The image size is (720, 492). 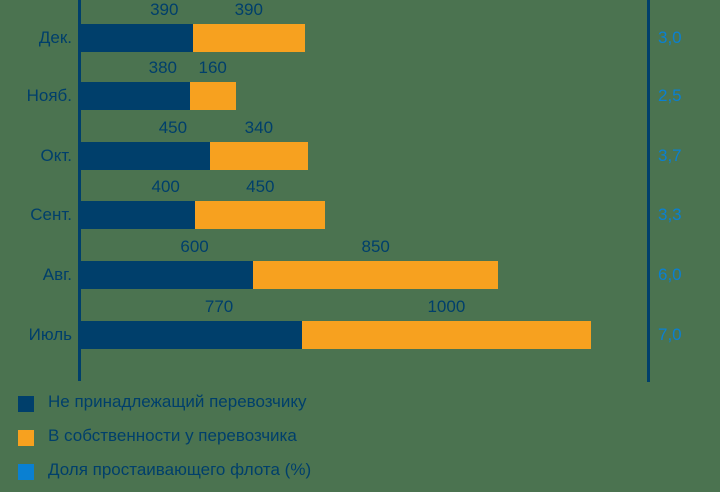 I want to click on legend-swatch-light-blue, so click(x=26, y=472).